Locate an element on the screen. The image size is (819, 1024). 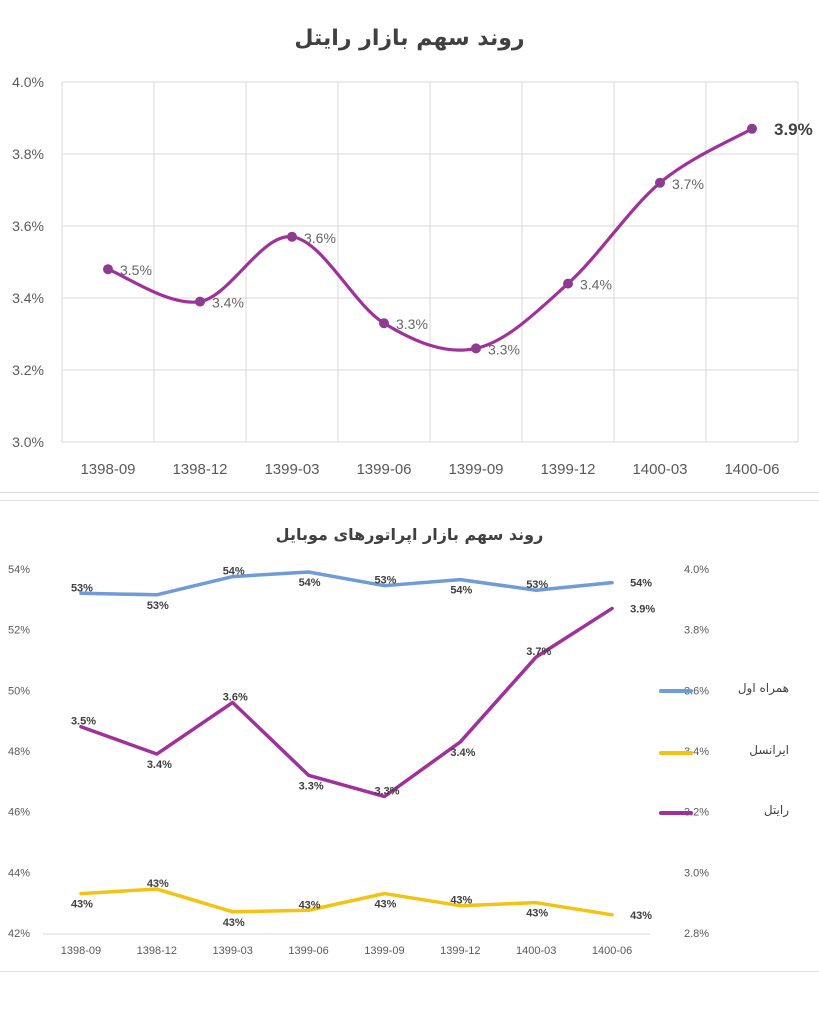
y-right-tick-label: 4.0% is located at coordinates (696, 570).